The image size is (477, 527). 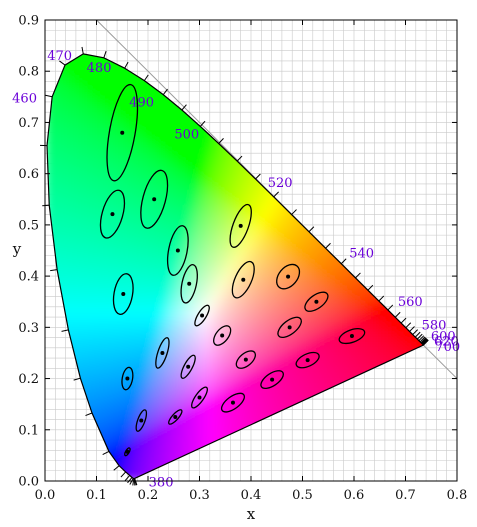 I want to click on x-tick-label: 0.2, so click(x=148, y=495).